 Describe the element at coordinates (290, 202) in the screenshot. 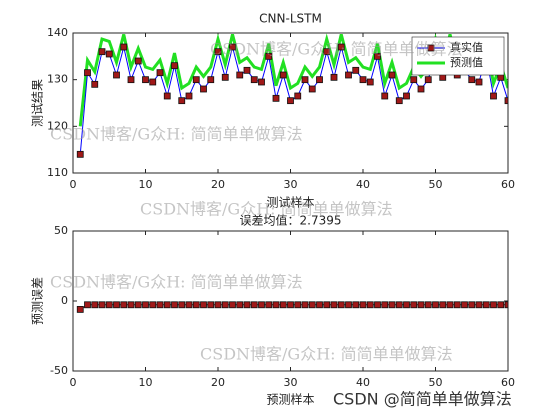

I see `x-axis-label: 测试样本` at that location.